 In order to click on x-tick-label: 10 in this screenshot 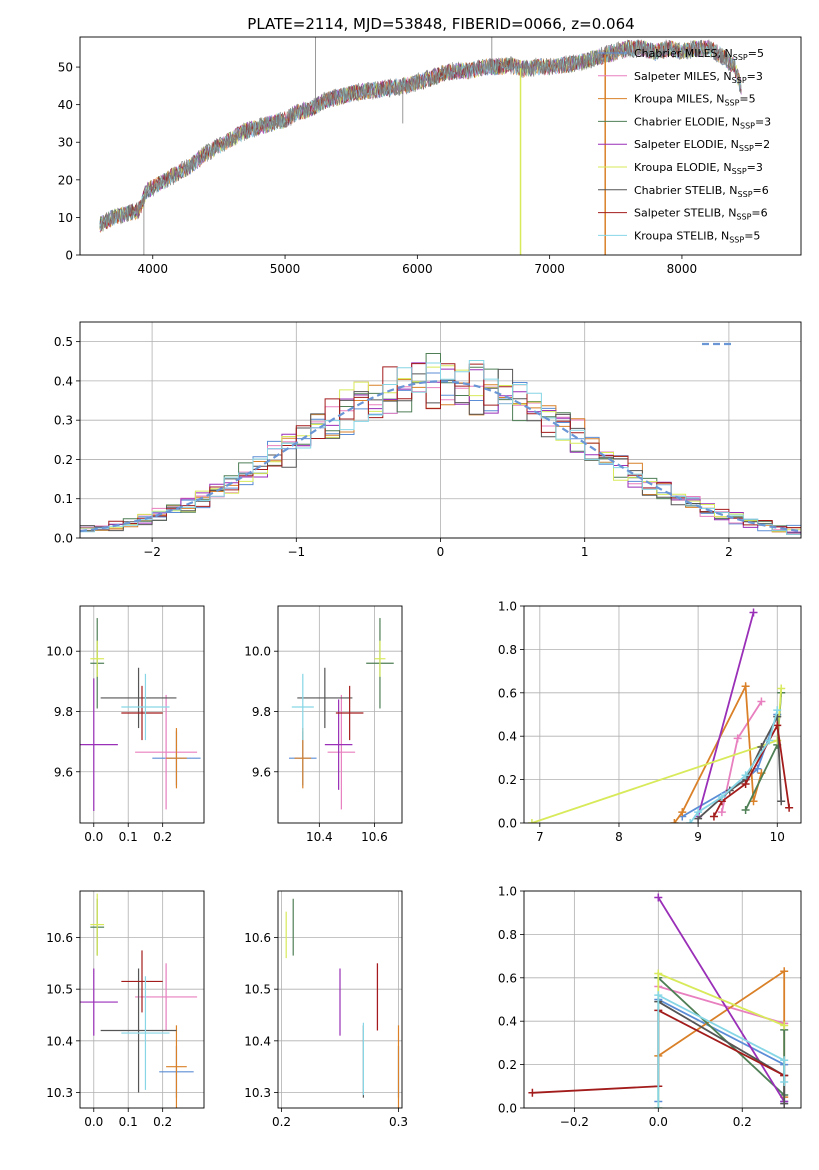, I will do `click(777, 837)`.